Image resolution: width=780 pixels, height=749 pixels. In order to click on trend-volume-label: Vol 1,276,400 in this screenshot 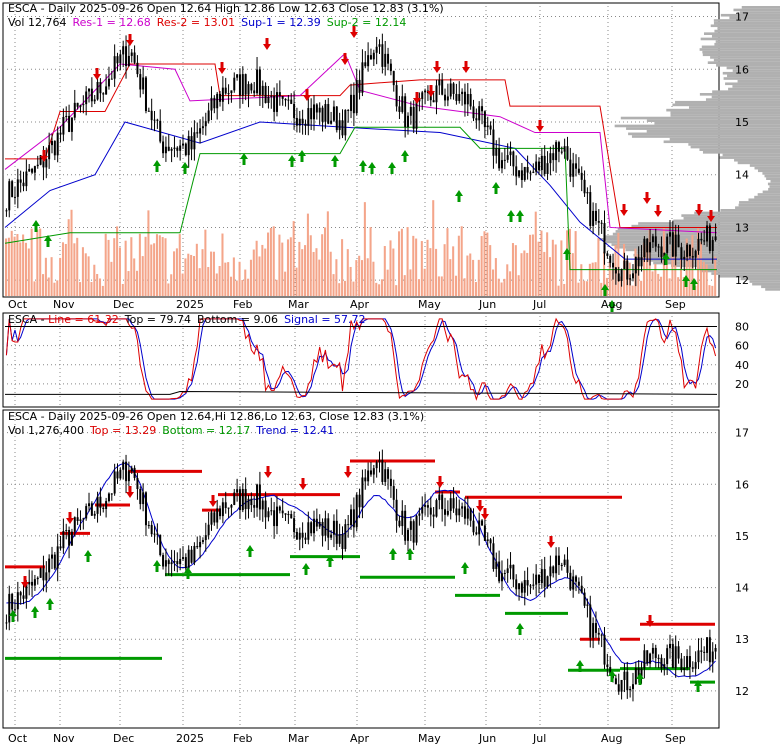, I will do `click(46, 430)`.